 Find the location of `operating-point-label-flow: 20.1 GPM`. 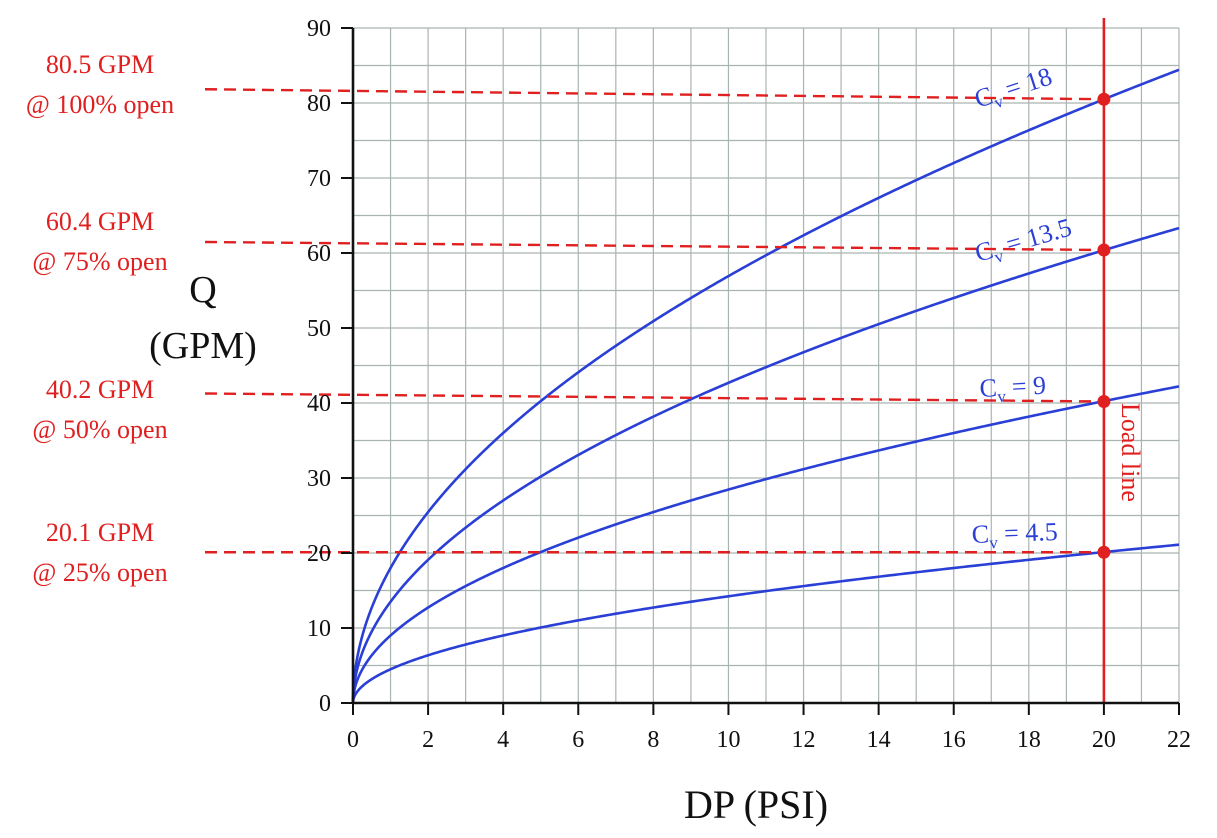

operating-point-label-flow: 20.1 GPM is located at coordinates (100, 532).